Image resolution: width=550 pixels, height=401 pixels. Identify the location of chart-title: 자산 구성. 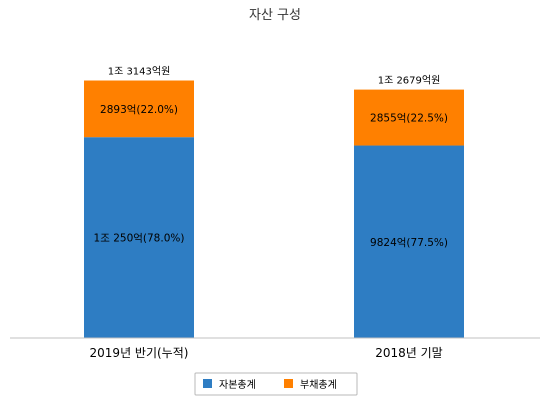
(275, 15).